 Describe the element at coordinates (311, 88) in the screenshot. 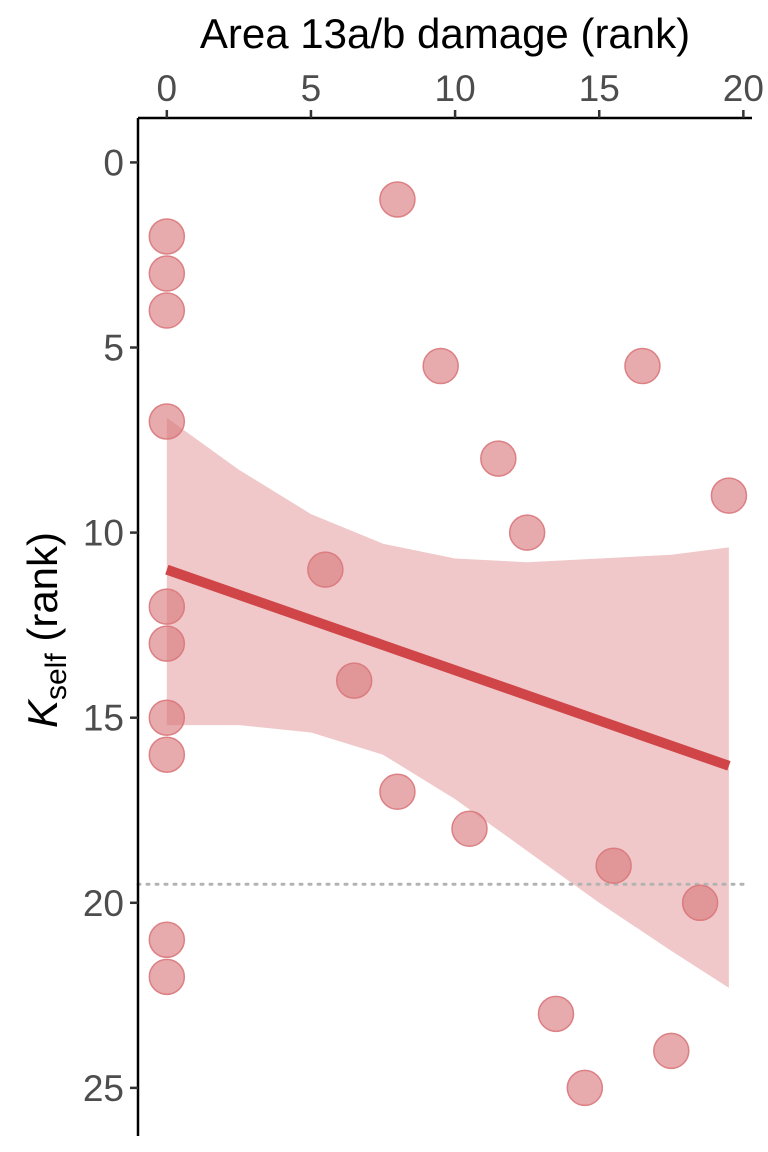

I see `x-tick-label-5: 5` at that location.